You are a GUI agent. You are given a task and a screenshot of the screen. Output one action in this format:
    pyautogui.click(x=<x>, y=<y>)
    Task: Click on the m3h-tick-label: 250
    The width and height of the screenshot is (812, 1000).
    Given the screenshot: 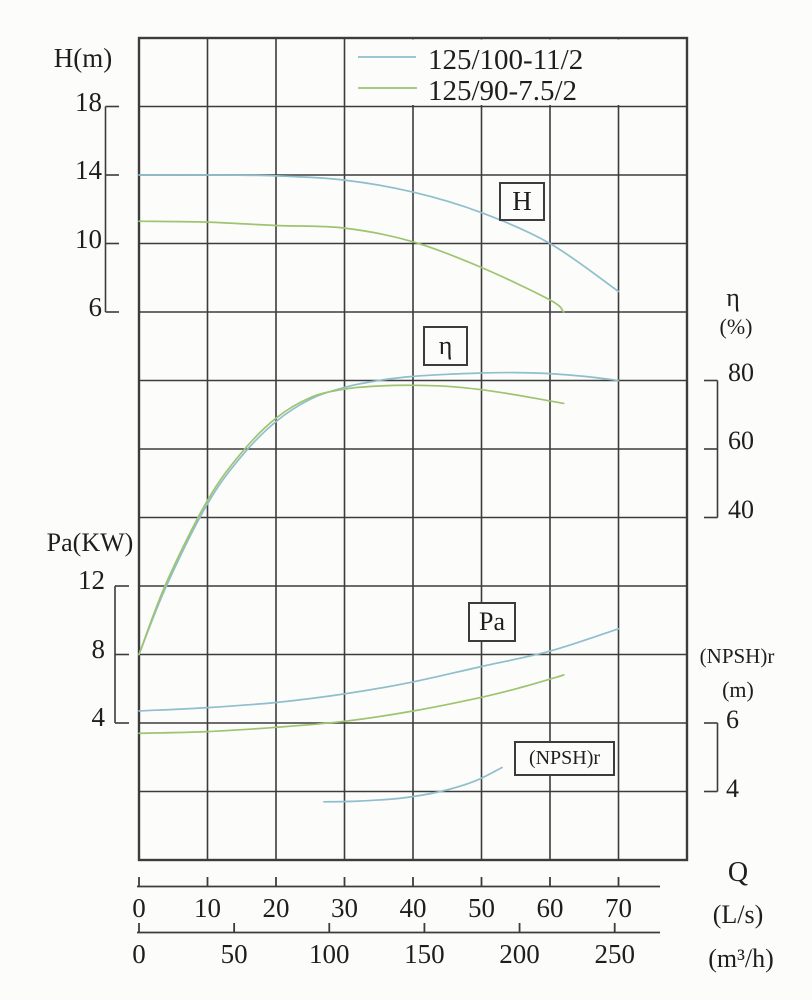 What is the action you would take?
    pyautogui.click(x=614, y=954)
    